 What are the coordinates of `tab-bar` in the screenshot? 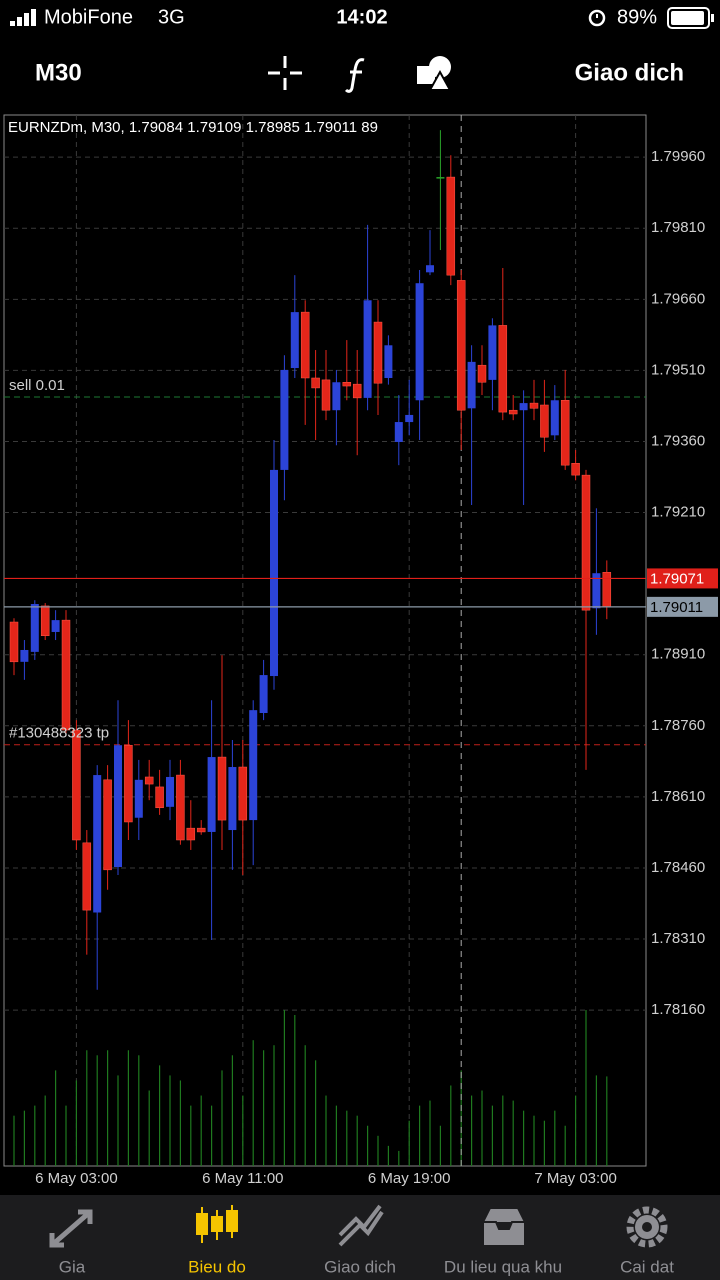 It's located at (360, 1237).